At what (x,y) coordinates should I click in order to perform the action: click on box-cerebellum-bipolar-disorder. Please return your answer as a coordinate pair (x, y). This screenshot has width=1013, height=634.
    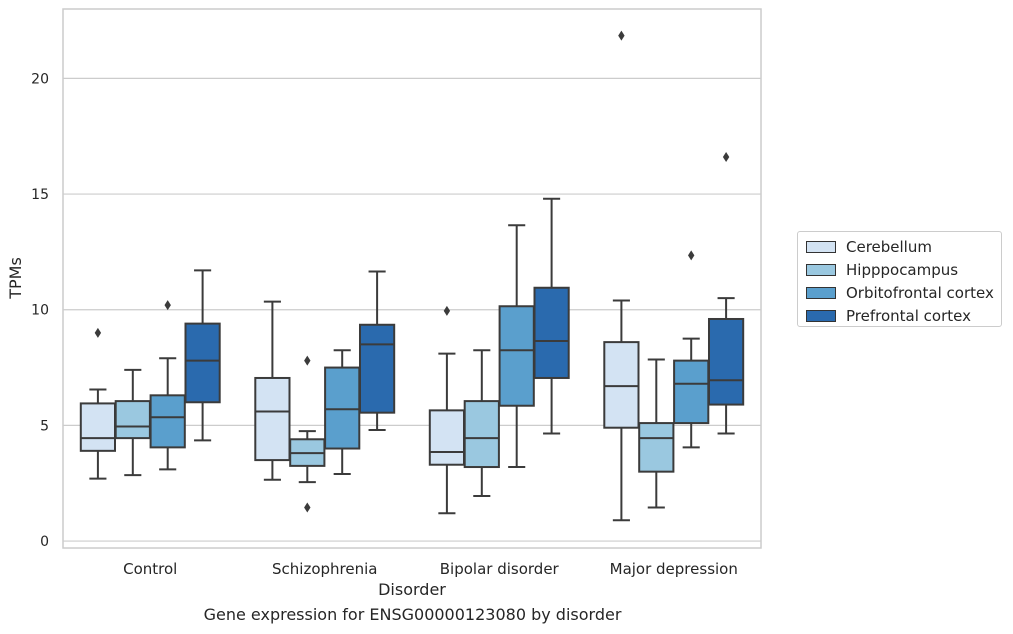
    Looking at the image, I should click on (447, 437).